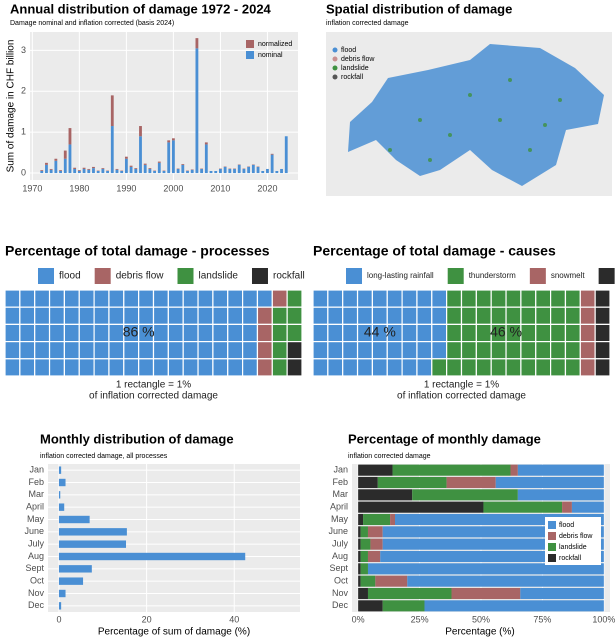 The width and height of the screenshot is (616, 644). What do you see at coordinates (153, 385) in the screenshot?
I see `caption: 1 rectangle = 1%` at bounding box center [153, 385].